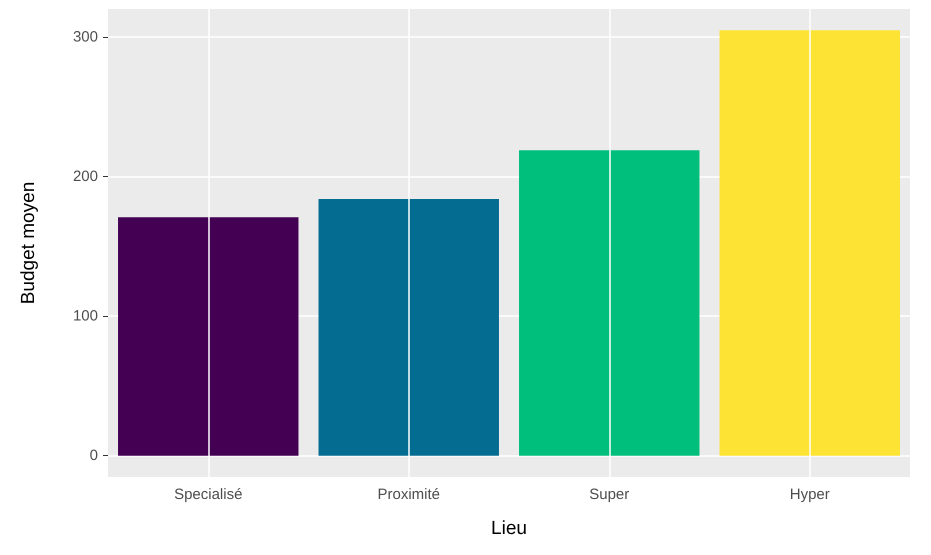 The image size is (931, 555). Describe the element at coordinates (609, 494) in the screenshot. I see `x-tick-label: Super` at that location.